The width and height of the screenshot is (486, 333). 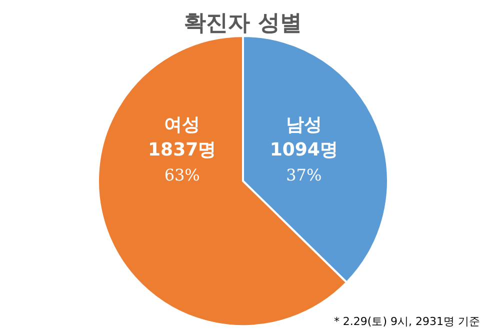 What do you see at coordinates (182, 161) in the screenshot?
I see `data-label: 1837명 63%` at bounding box center [182, 161].